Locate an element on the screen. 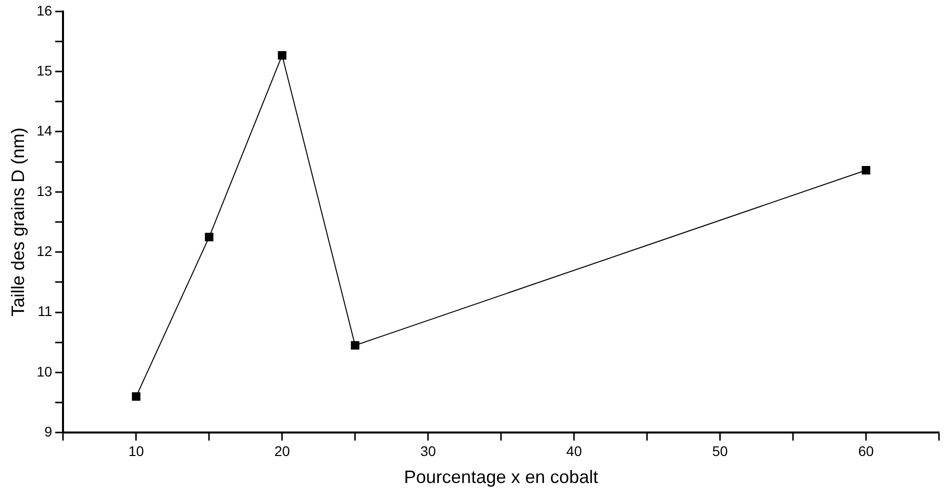 The width and height of the screenshot is (945, 495). x-tick-label: 30 is located at coordinates (428, 450).